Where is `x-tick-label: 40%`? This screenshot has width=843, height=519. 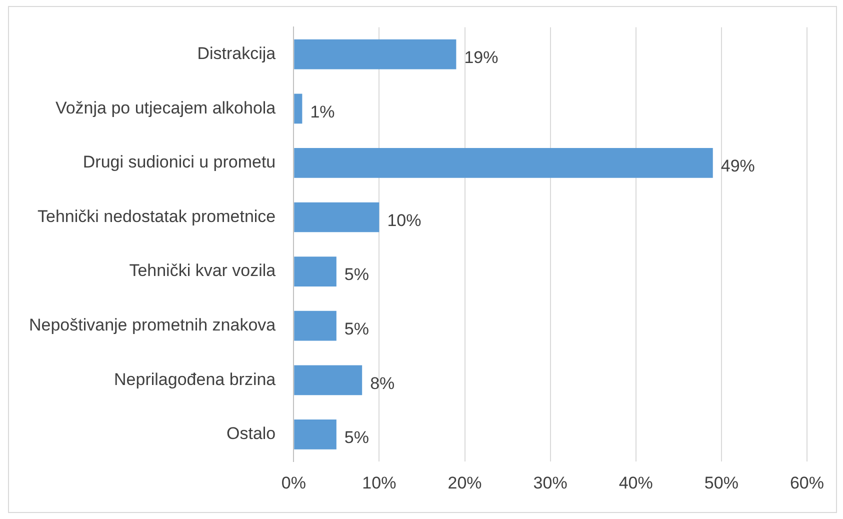
x-tick-label: 40% is located at coordinates (635, 482).